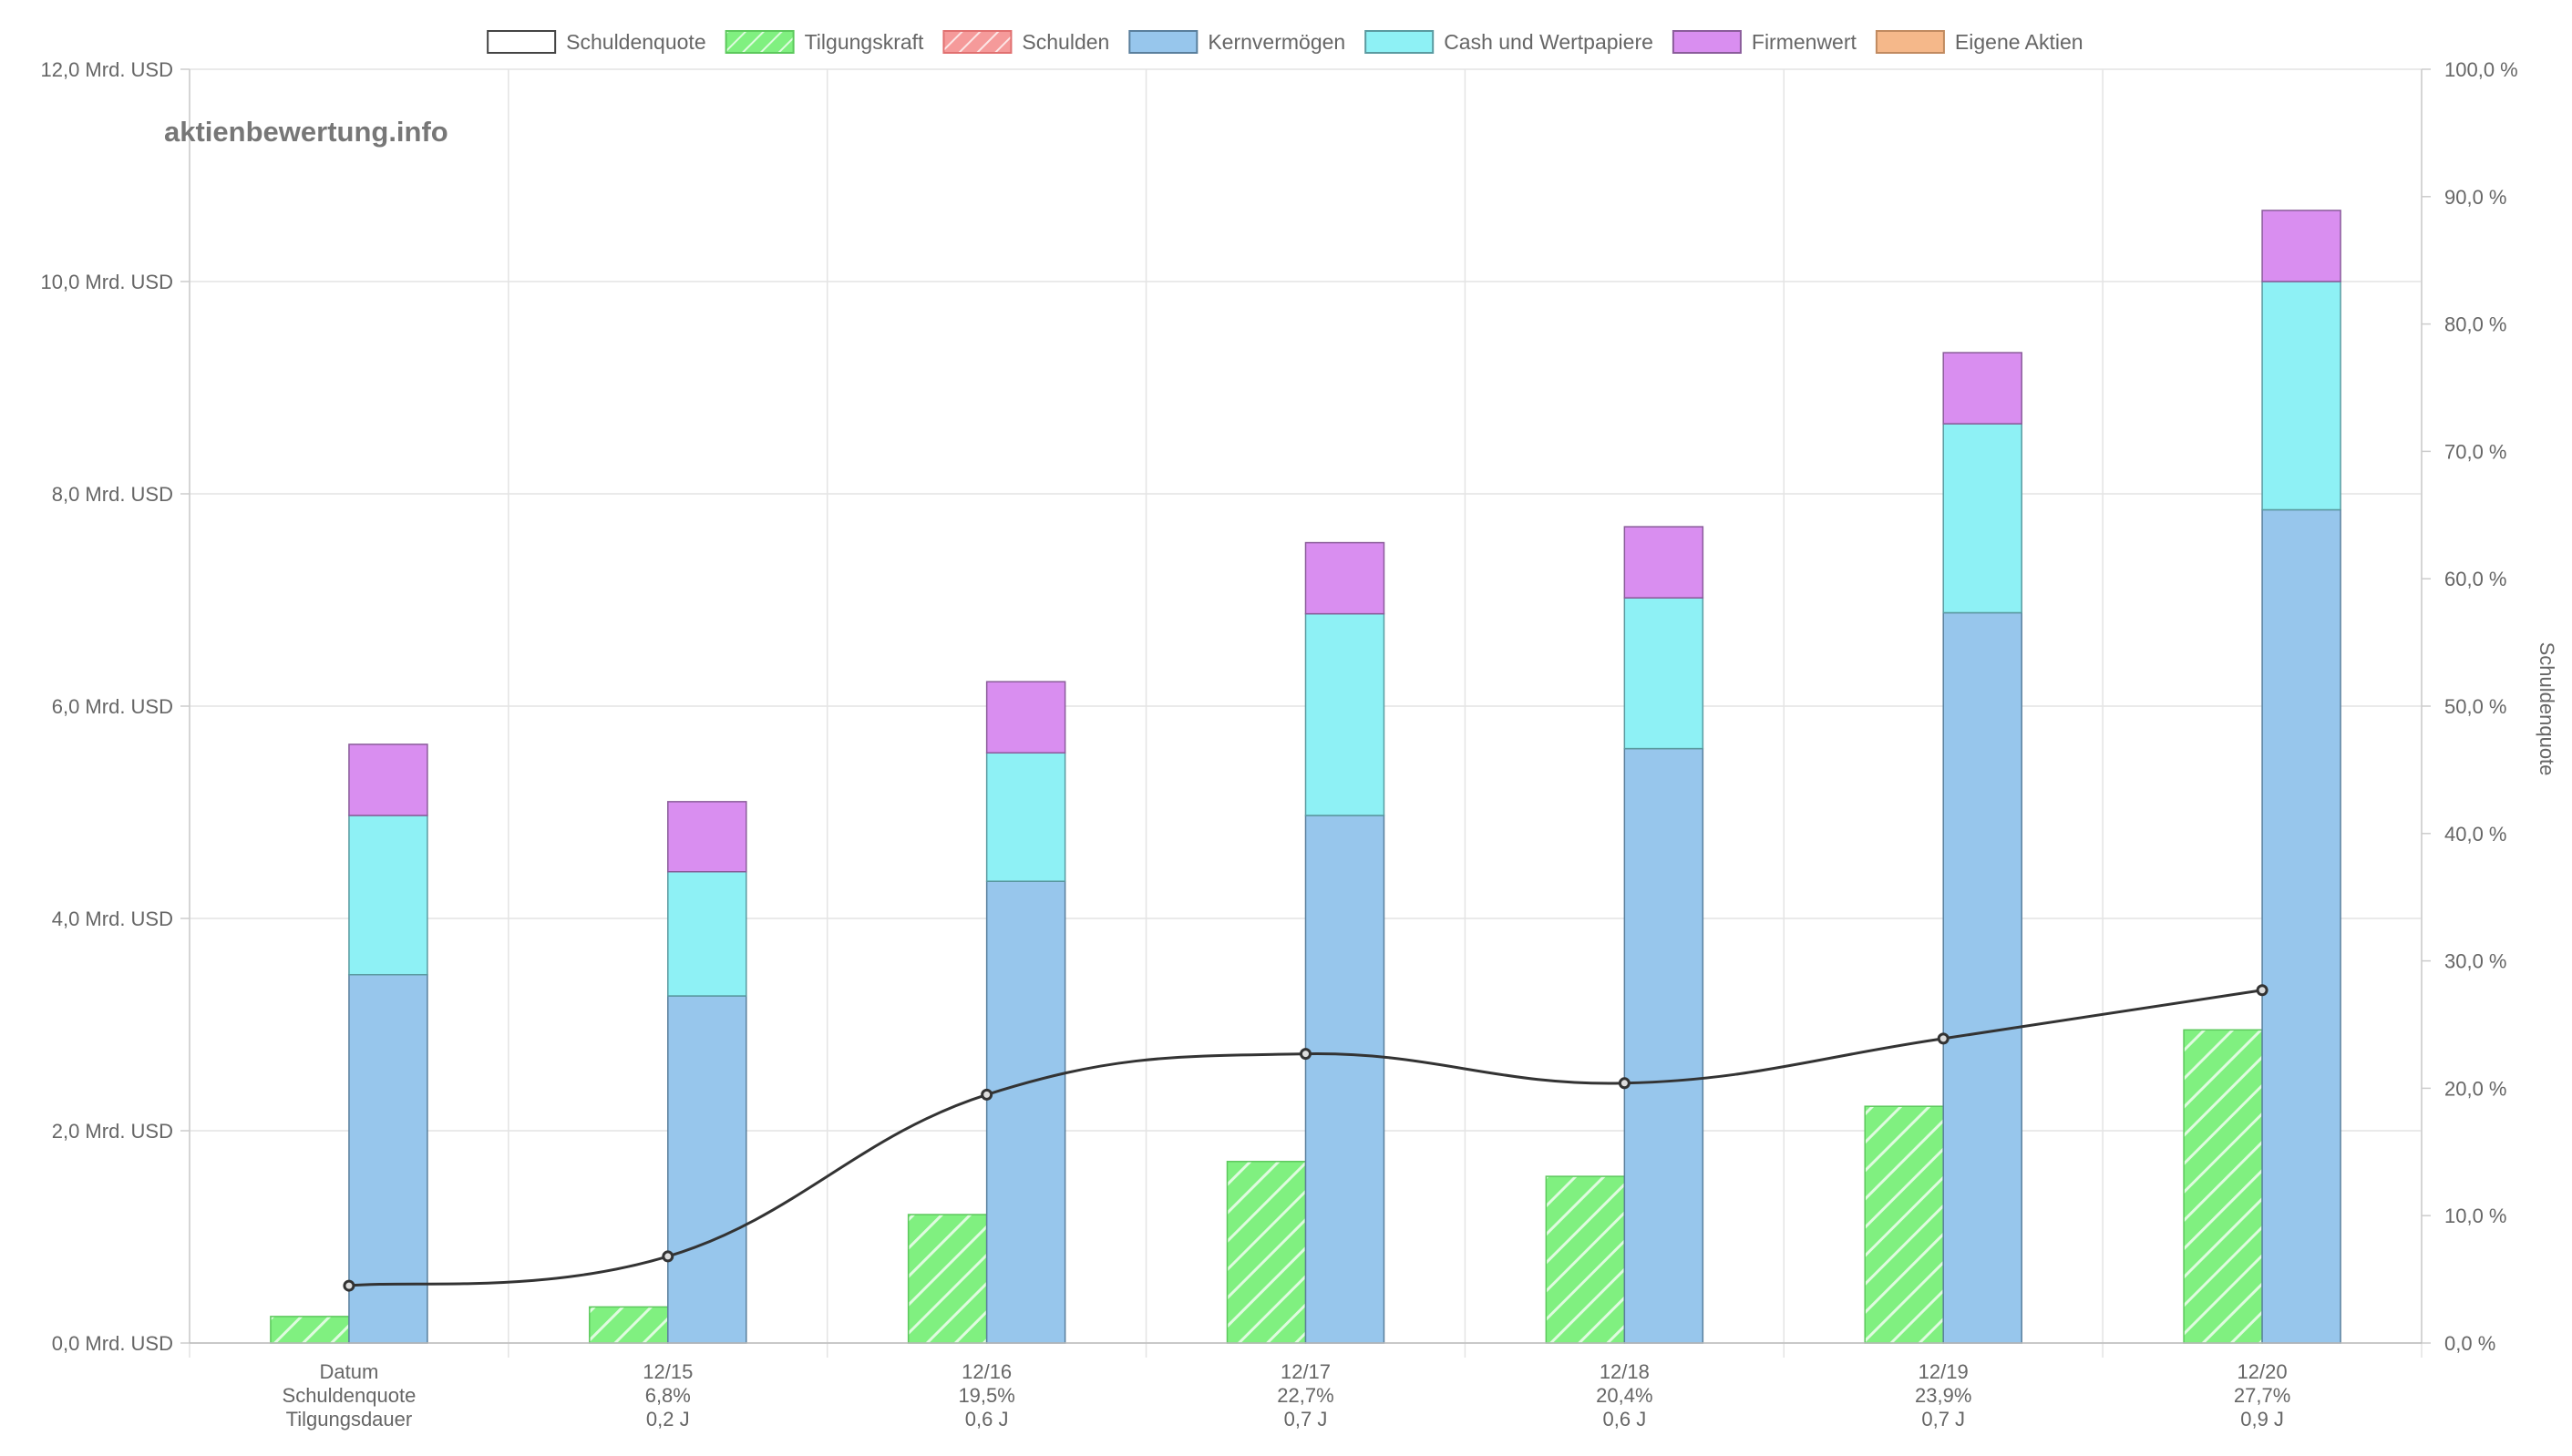 This screenshot has width=2572, height=1456. What do you see at coordinates (987, 1371) in the screenshot?
I see `category-label: 12/16` at bounding box center [987, 1371].